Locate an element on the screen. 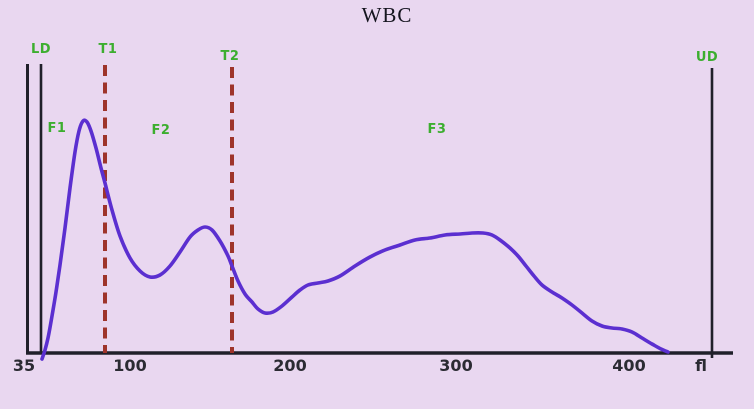 This screenshot has height=409, width=754. region-label-f3: F3 is located at coordinates (437, 129).